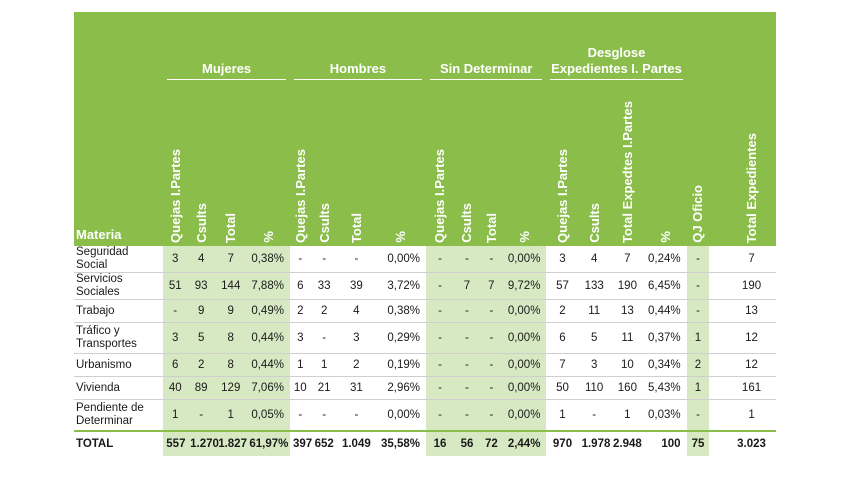 Image resolution: width=850 pixels, height=481 pixels. What do you see at coordinates (201, 338) in the screenshot?
I see `m-cell: 5` at bounding box center [201, 338].